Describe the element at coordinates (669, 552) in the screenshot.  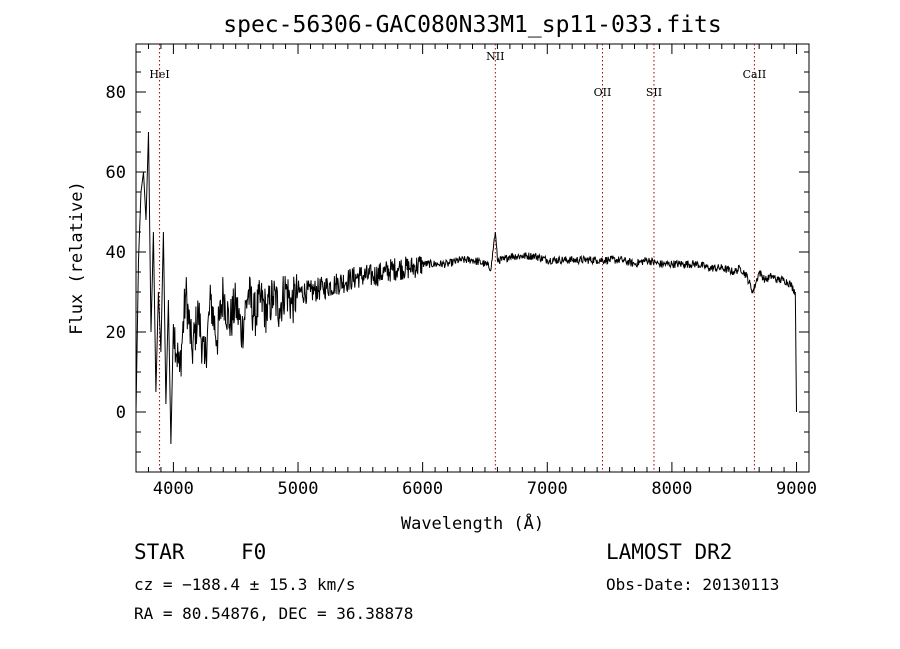
I see `survey-label: LAMOST DR2` at that location.